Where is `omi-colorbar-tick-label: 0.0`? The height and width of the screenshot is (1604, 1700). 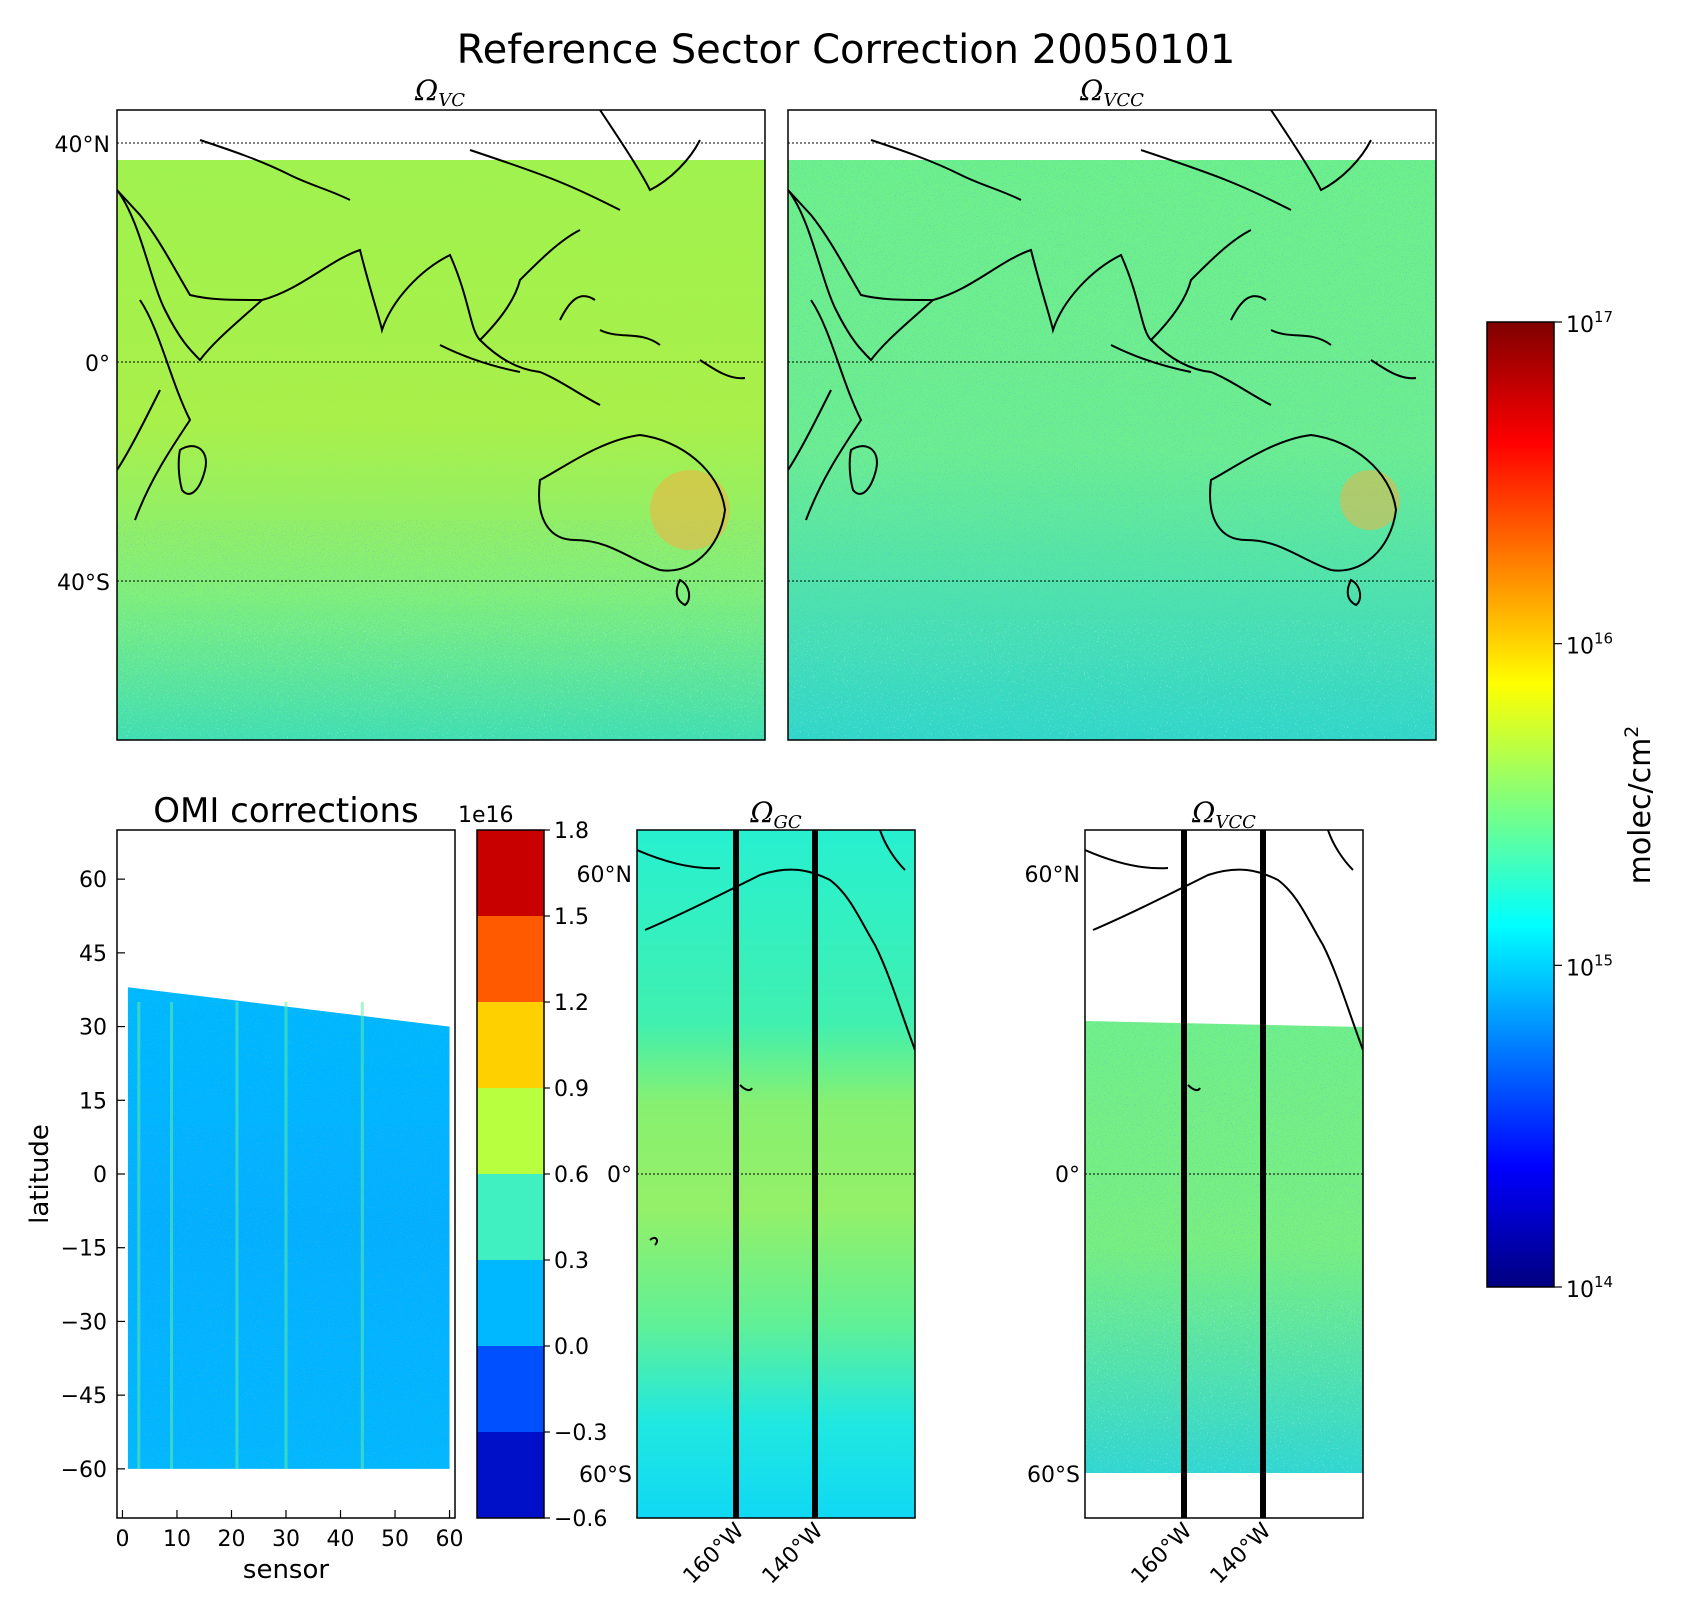 omi-colorbar-tick-label: 0.0 is located at coordinates (571, 1347).